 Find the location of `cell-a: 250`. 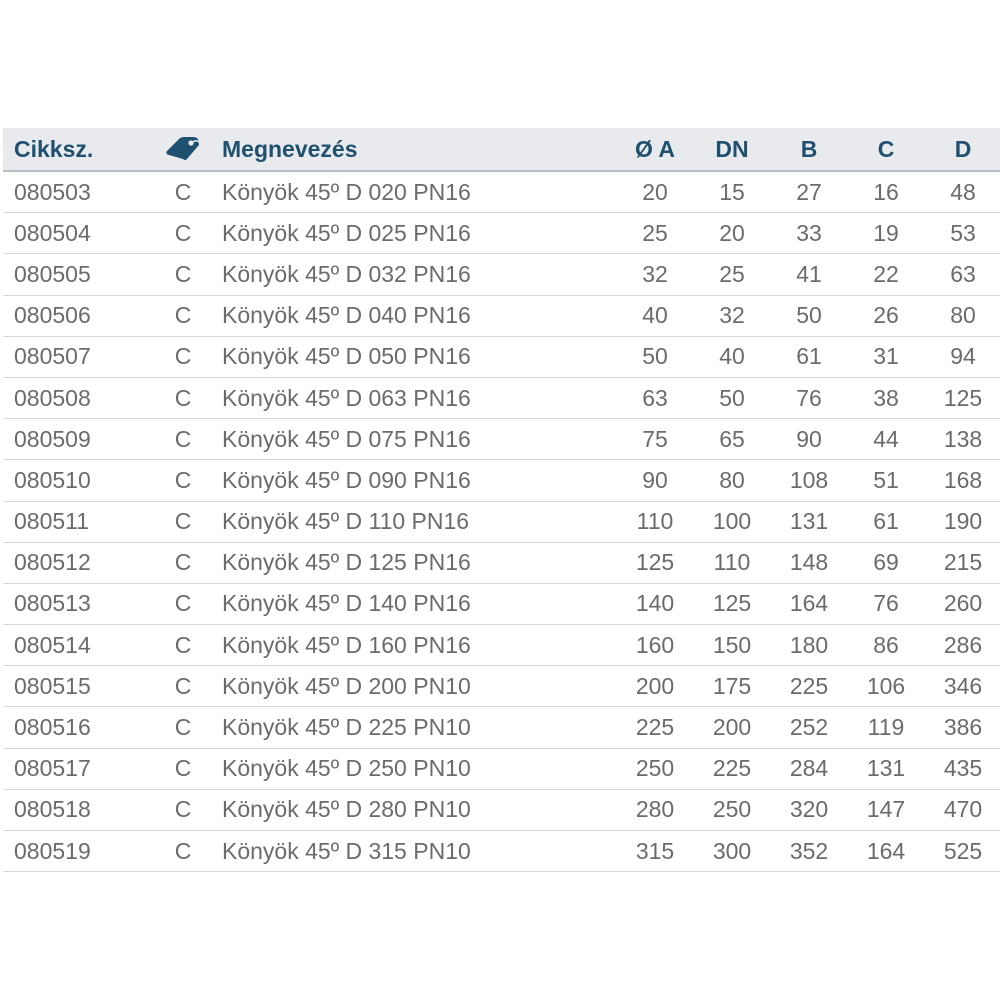

cell-a: 250 is located at coordinates (655, 768).